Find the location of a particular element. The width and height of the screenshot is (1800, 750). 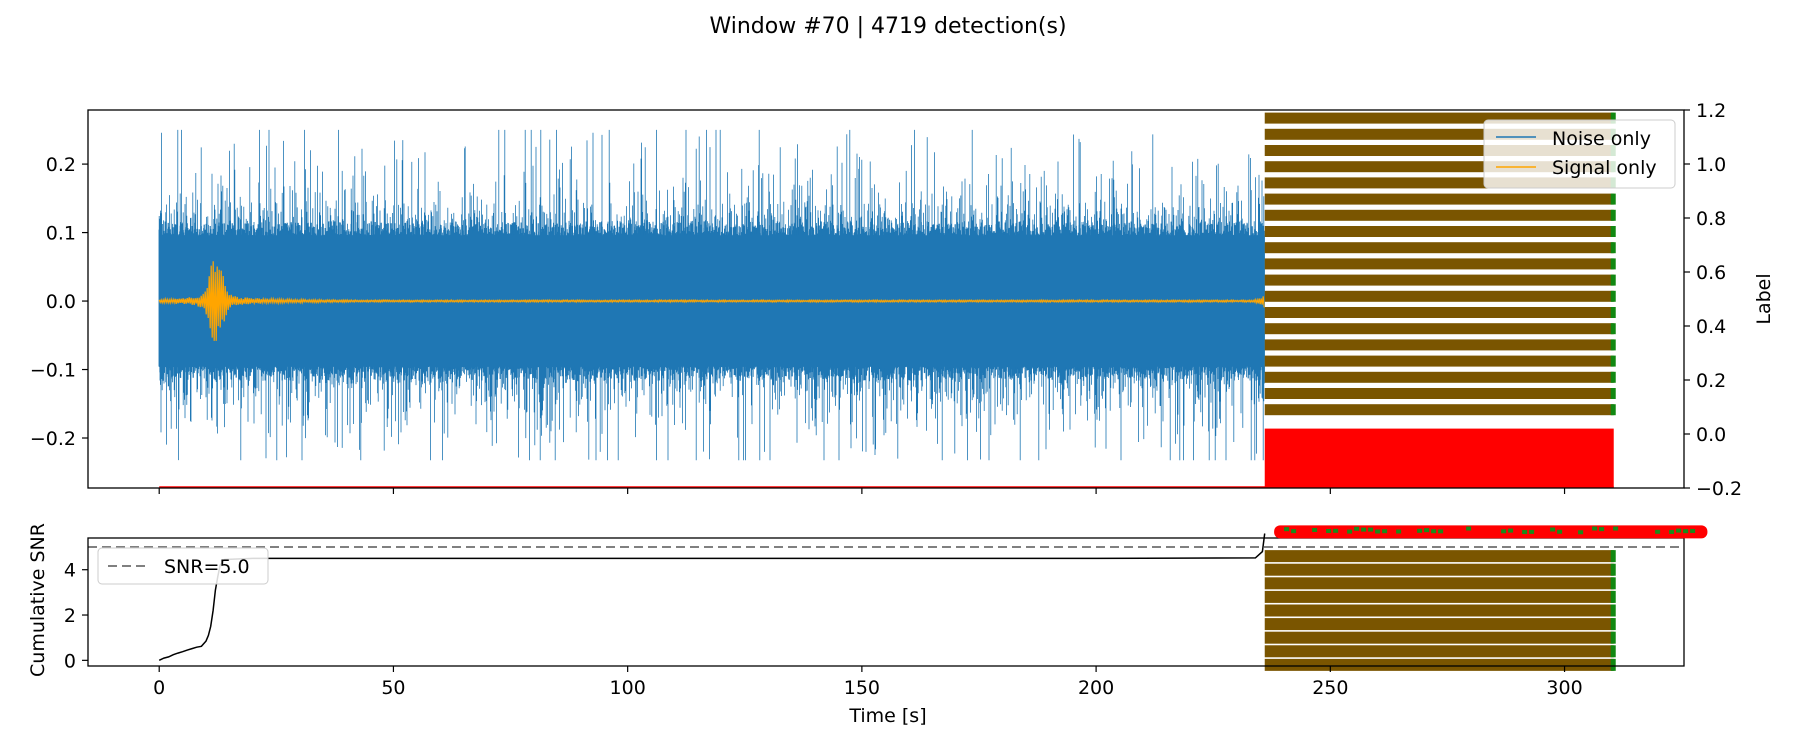

top-x-ticks is located at coordinates (862, 491).